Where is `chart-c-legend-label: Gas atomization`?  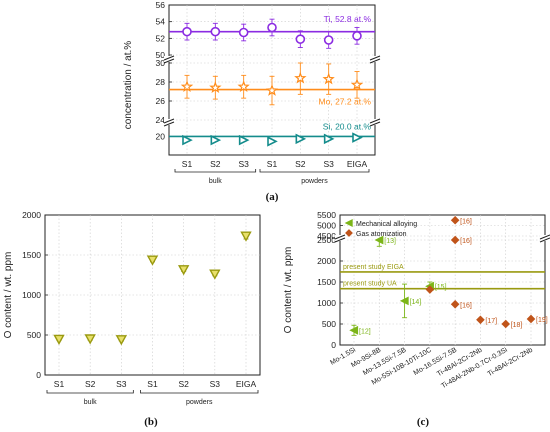 chart-c-legend-label: Gas atomization is located at coordinates (381, 234).